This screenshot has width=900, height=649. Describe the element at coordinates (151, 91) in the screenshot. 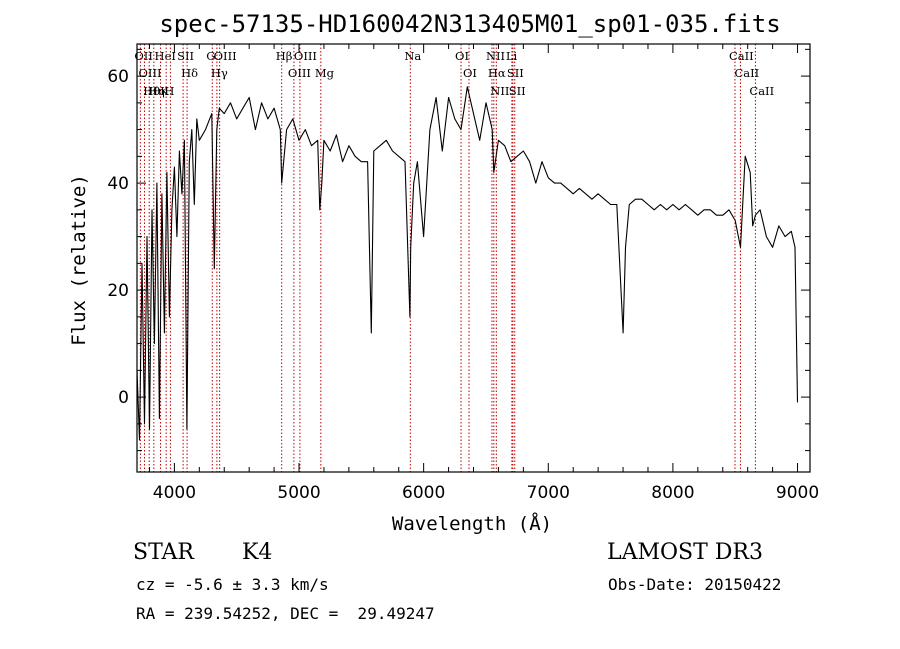

I see `line-marker-label: Hθ` at that location.